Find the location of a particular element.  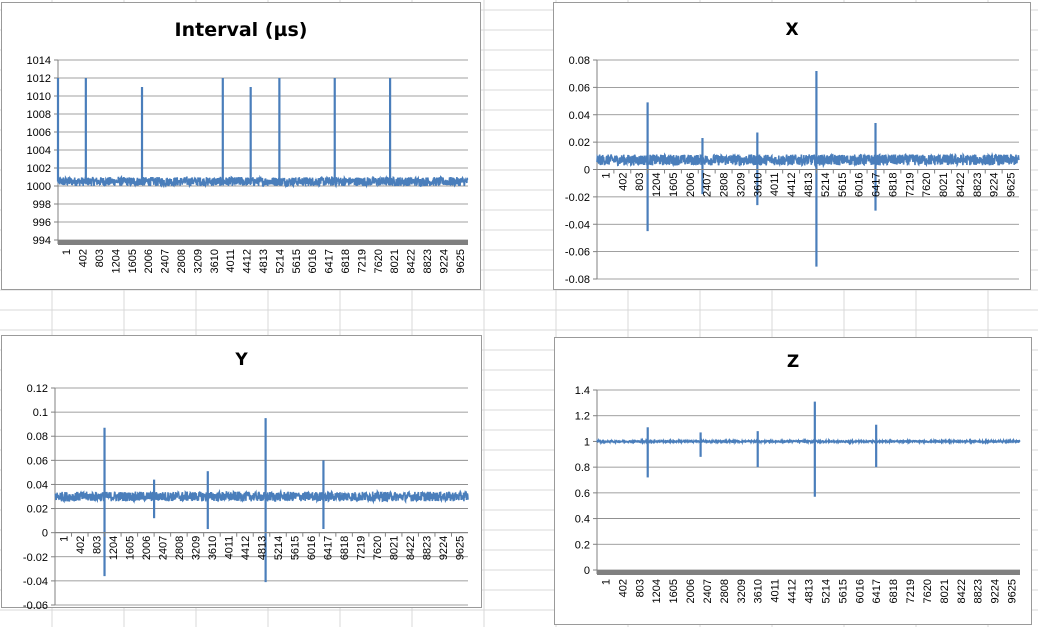

y-tick-label: 1004 is located at coordinates (39, 151).